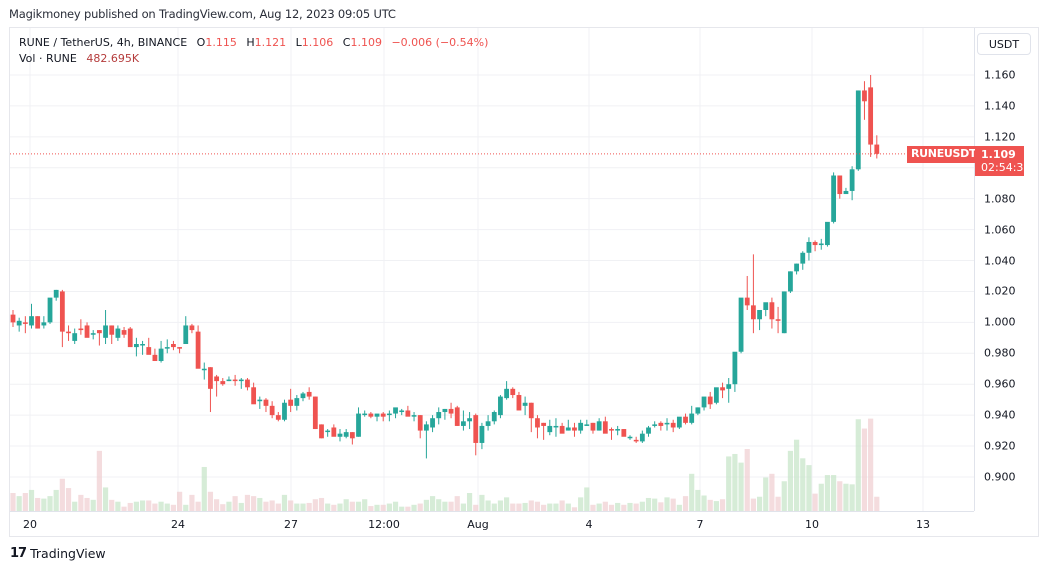 This screenshot has height=572, width=1048. Describe the element at coordinates (48, 58) in the screenshot. I see `legend-volume-label: Vol · RUNE` at that location.